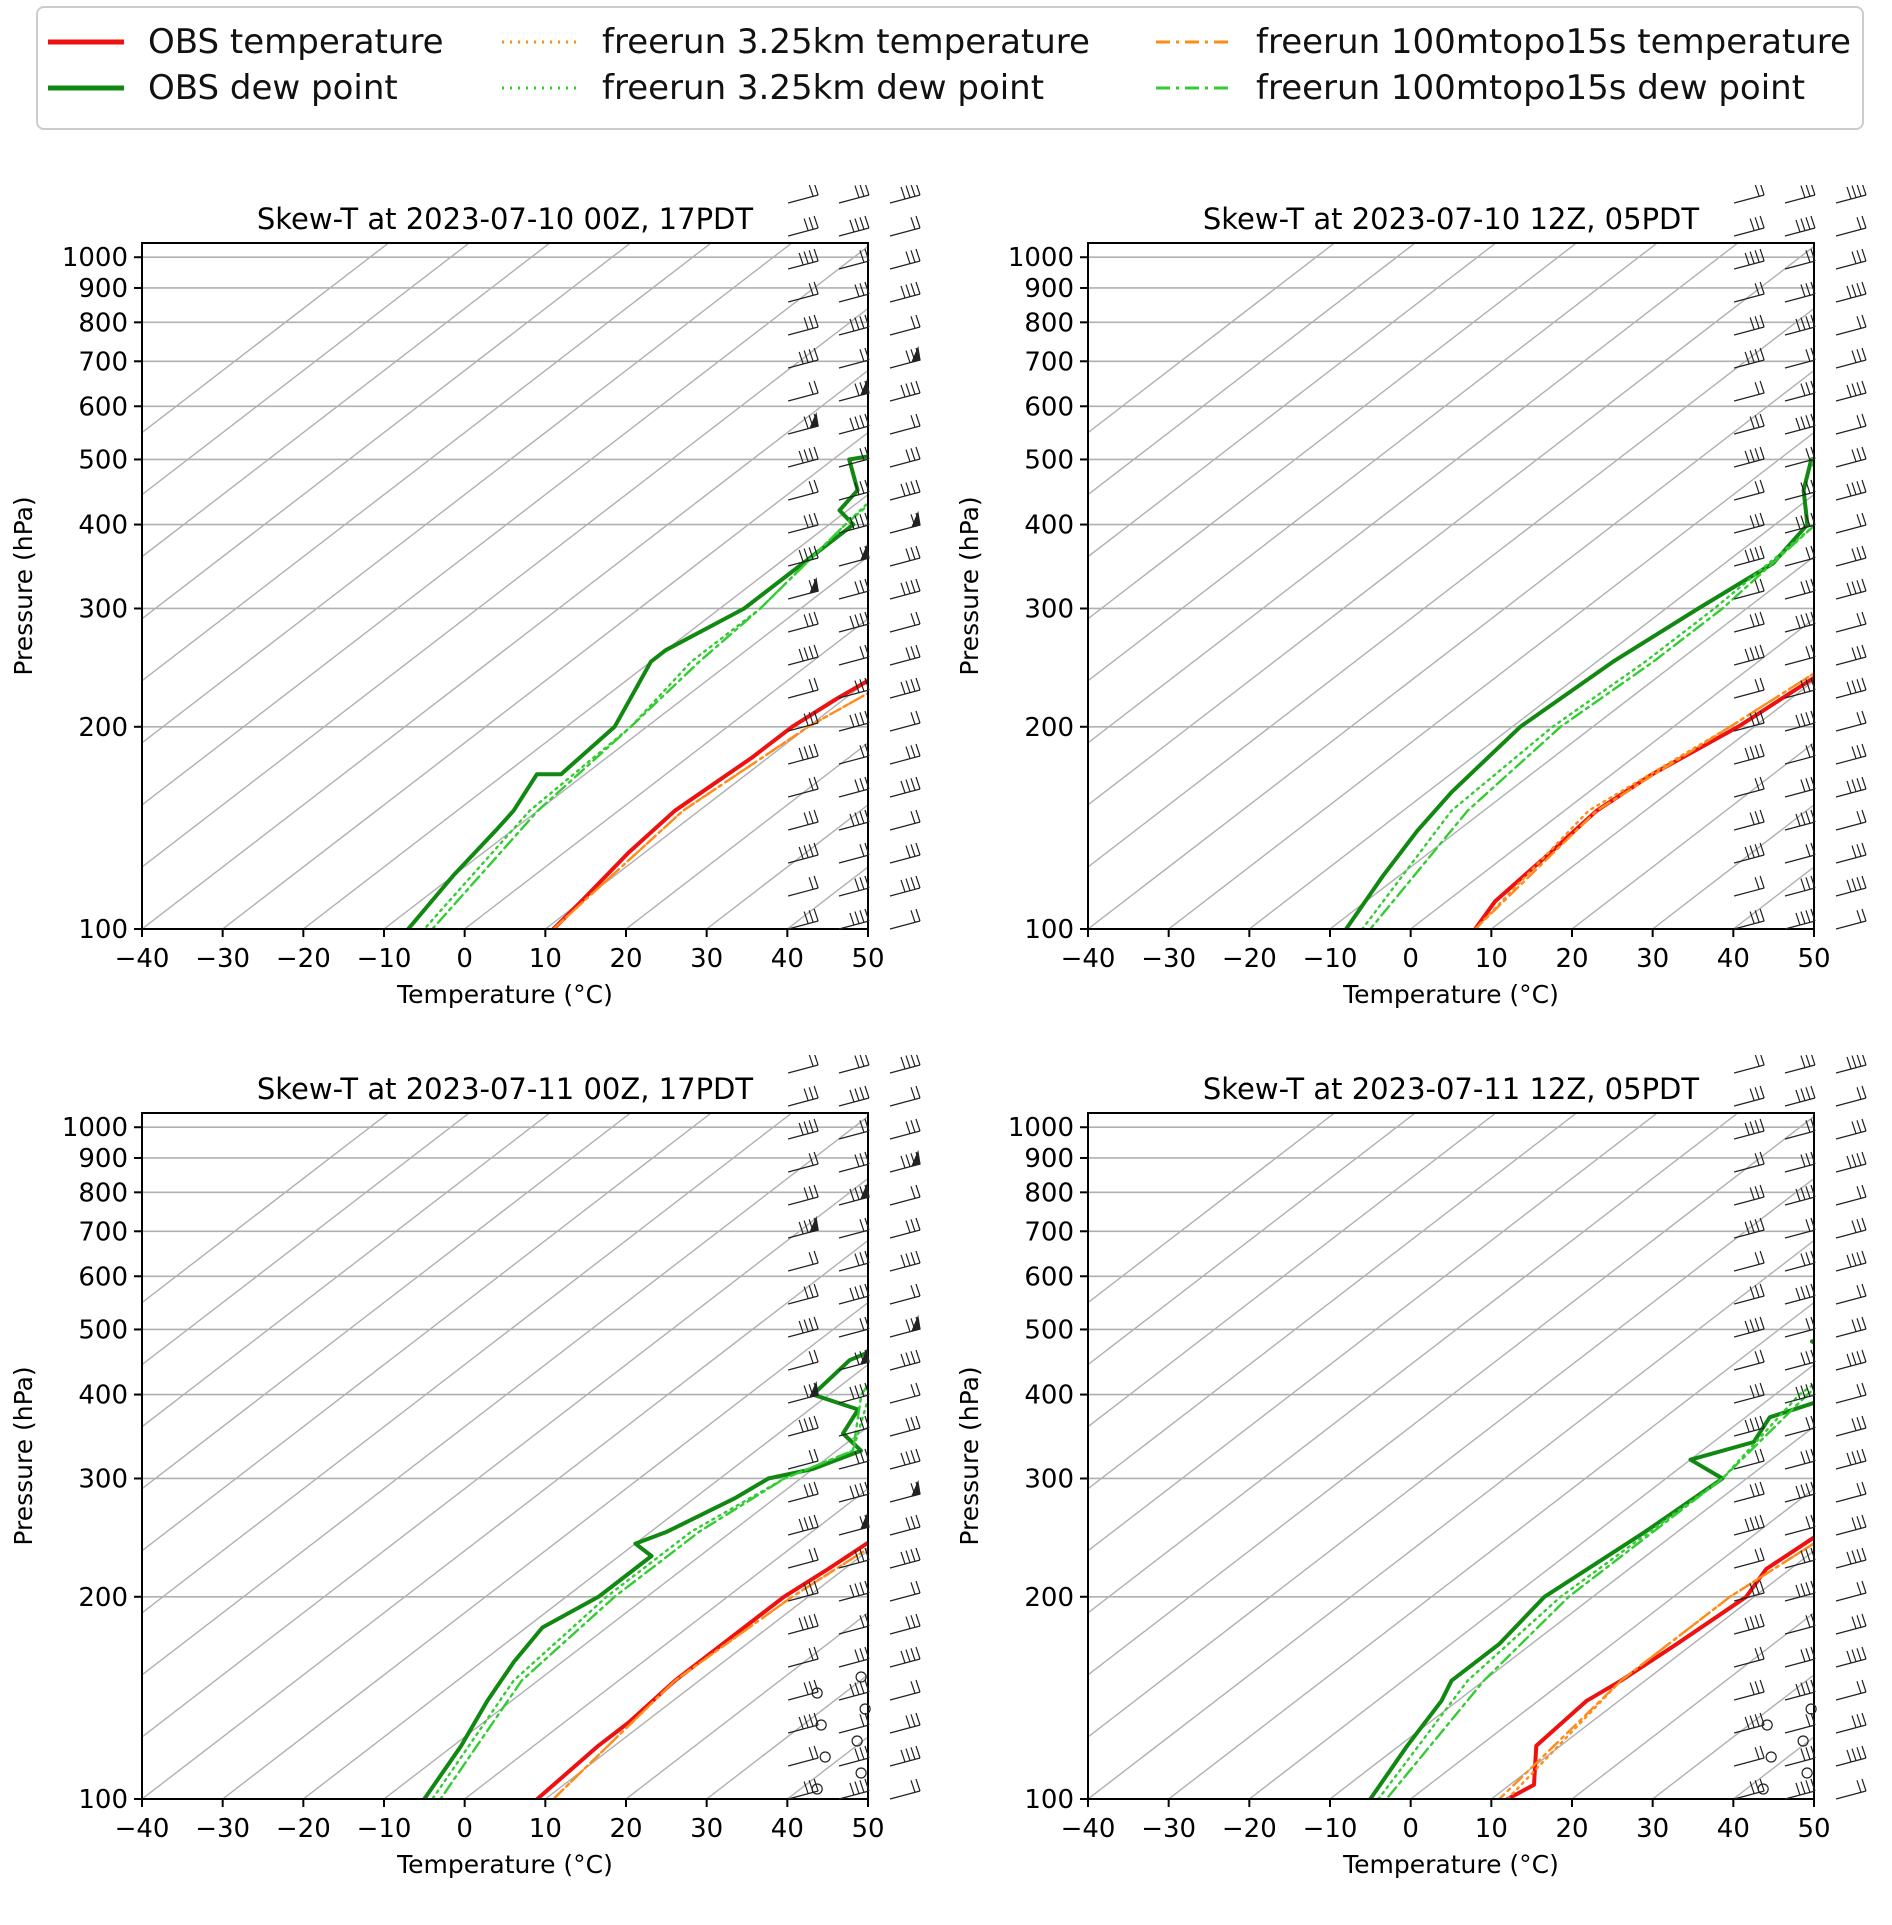 This screenshot has height=1925, width=1892. Describe the element at coordinates (787, 1829) in the screenshot. I see `x-tick-label: 40` at that location.